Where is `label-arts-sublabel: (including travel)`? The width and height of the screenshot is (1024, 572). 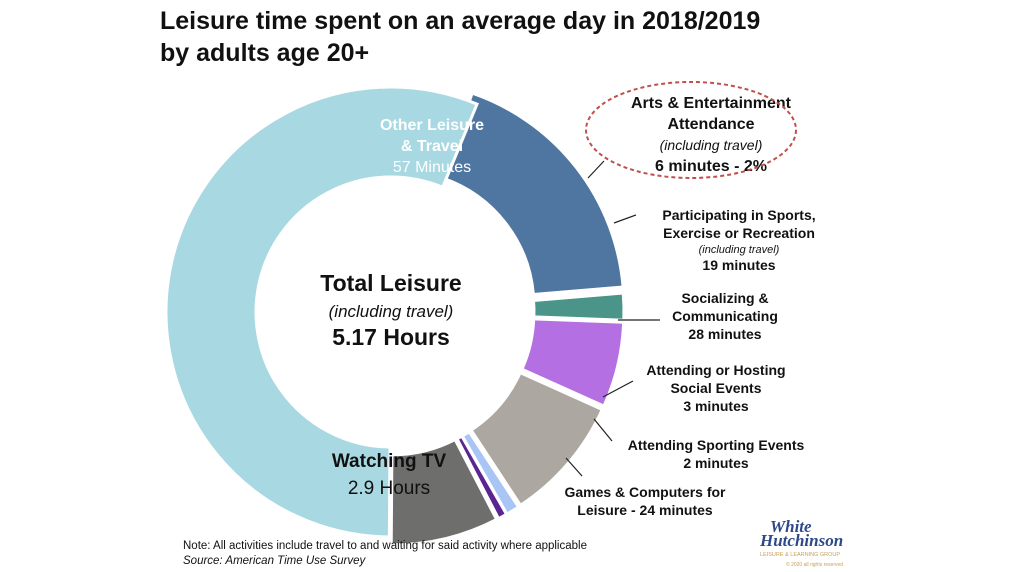
label-arts-sublabel: (including travel) is located at coordinates (711, 145).